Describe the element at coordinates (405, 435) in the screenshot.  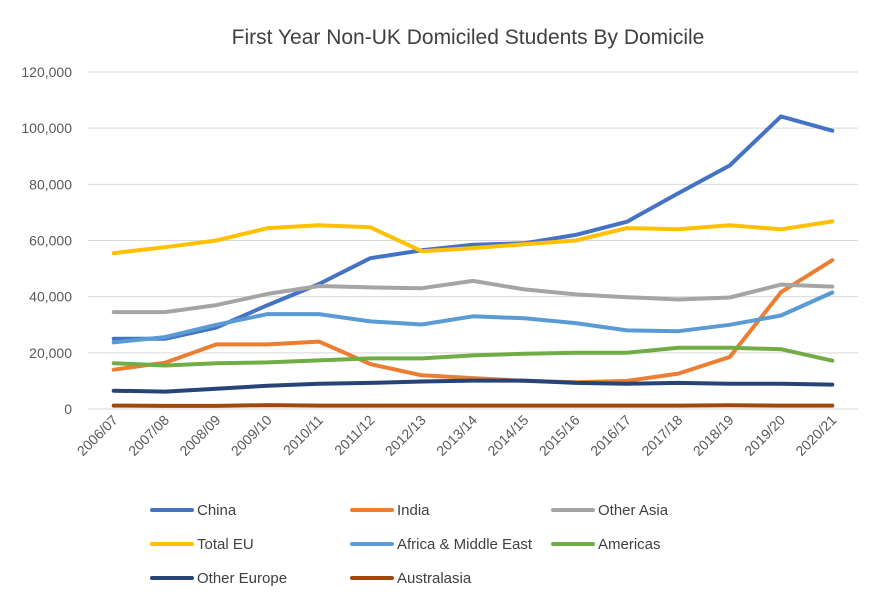
I see `x-tick-label: 2012/13` at that location.